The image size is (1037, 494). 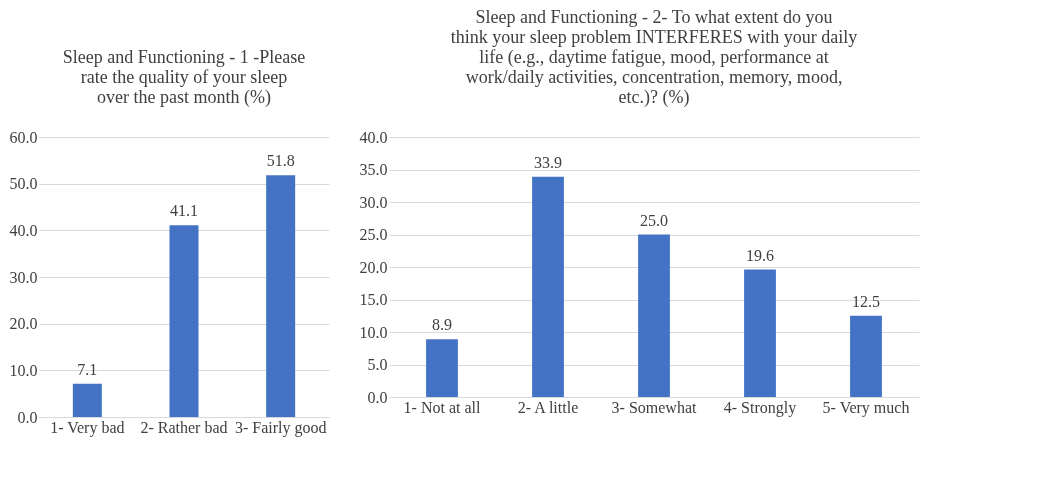 What do you see at coordinates (654, 57) in the screenshot?
I see `chart-title: Sleep and Functioning - 2- To what extent do you think your sleep problem INTERFERES with your daily life (e.g., daytime fatigue, mood, performance at work/daily activities, concentration, memory, mood, etc.)? (%)` at bounding box center [654, 57].